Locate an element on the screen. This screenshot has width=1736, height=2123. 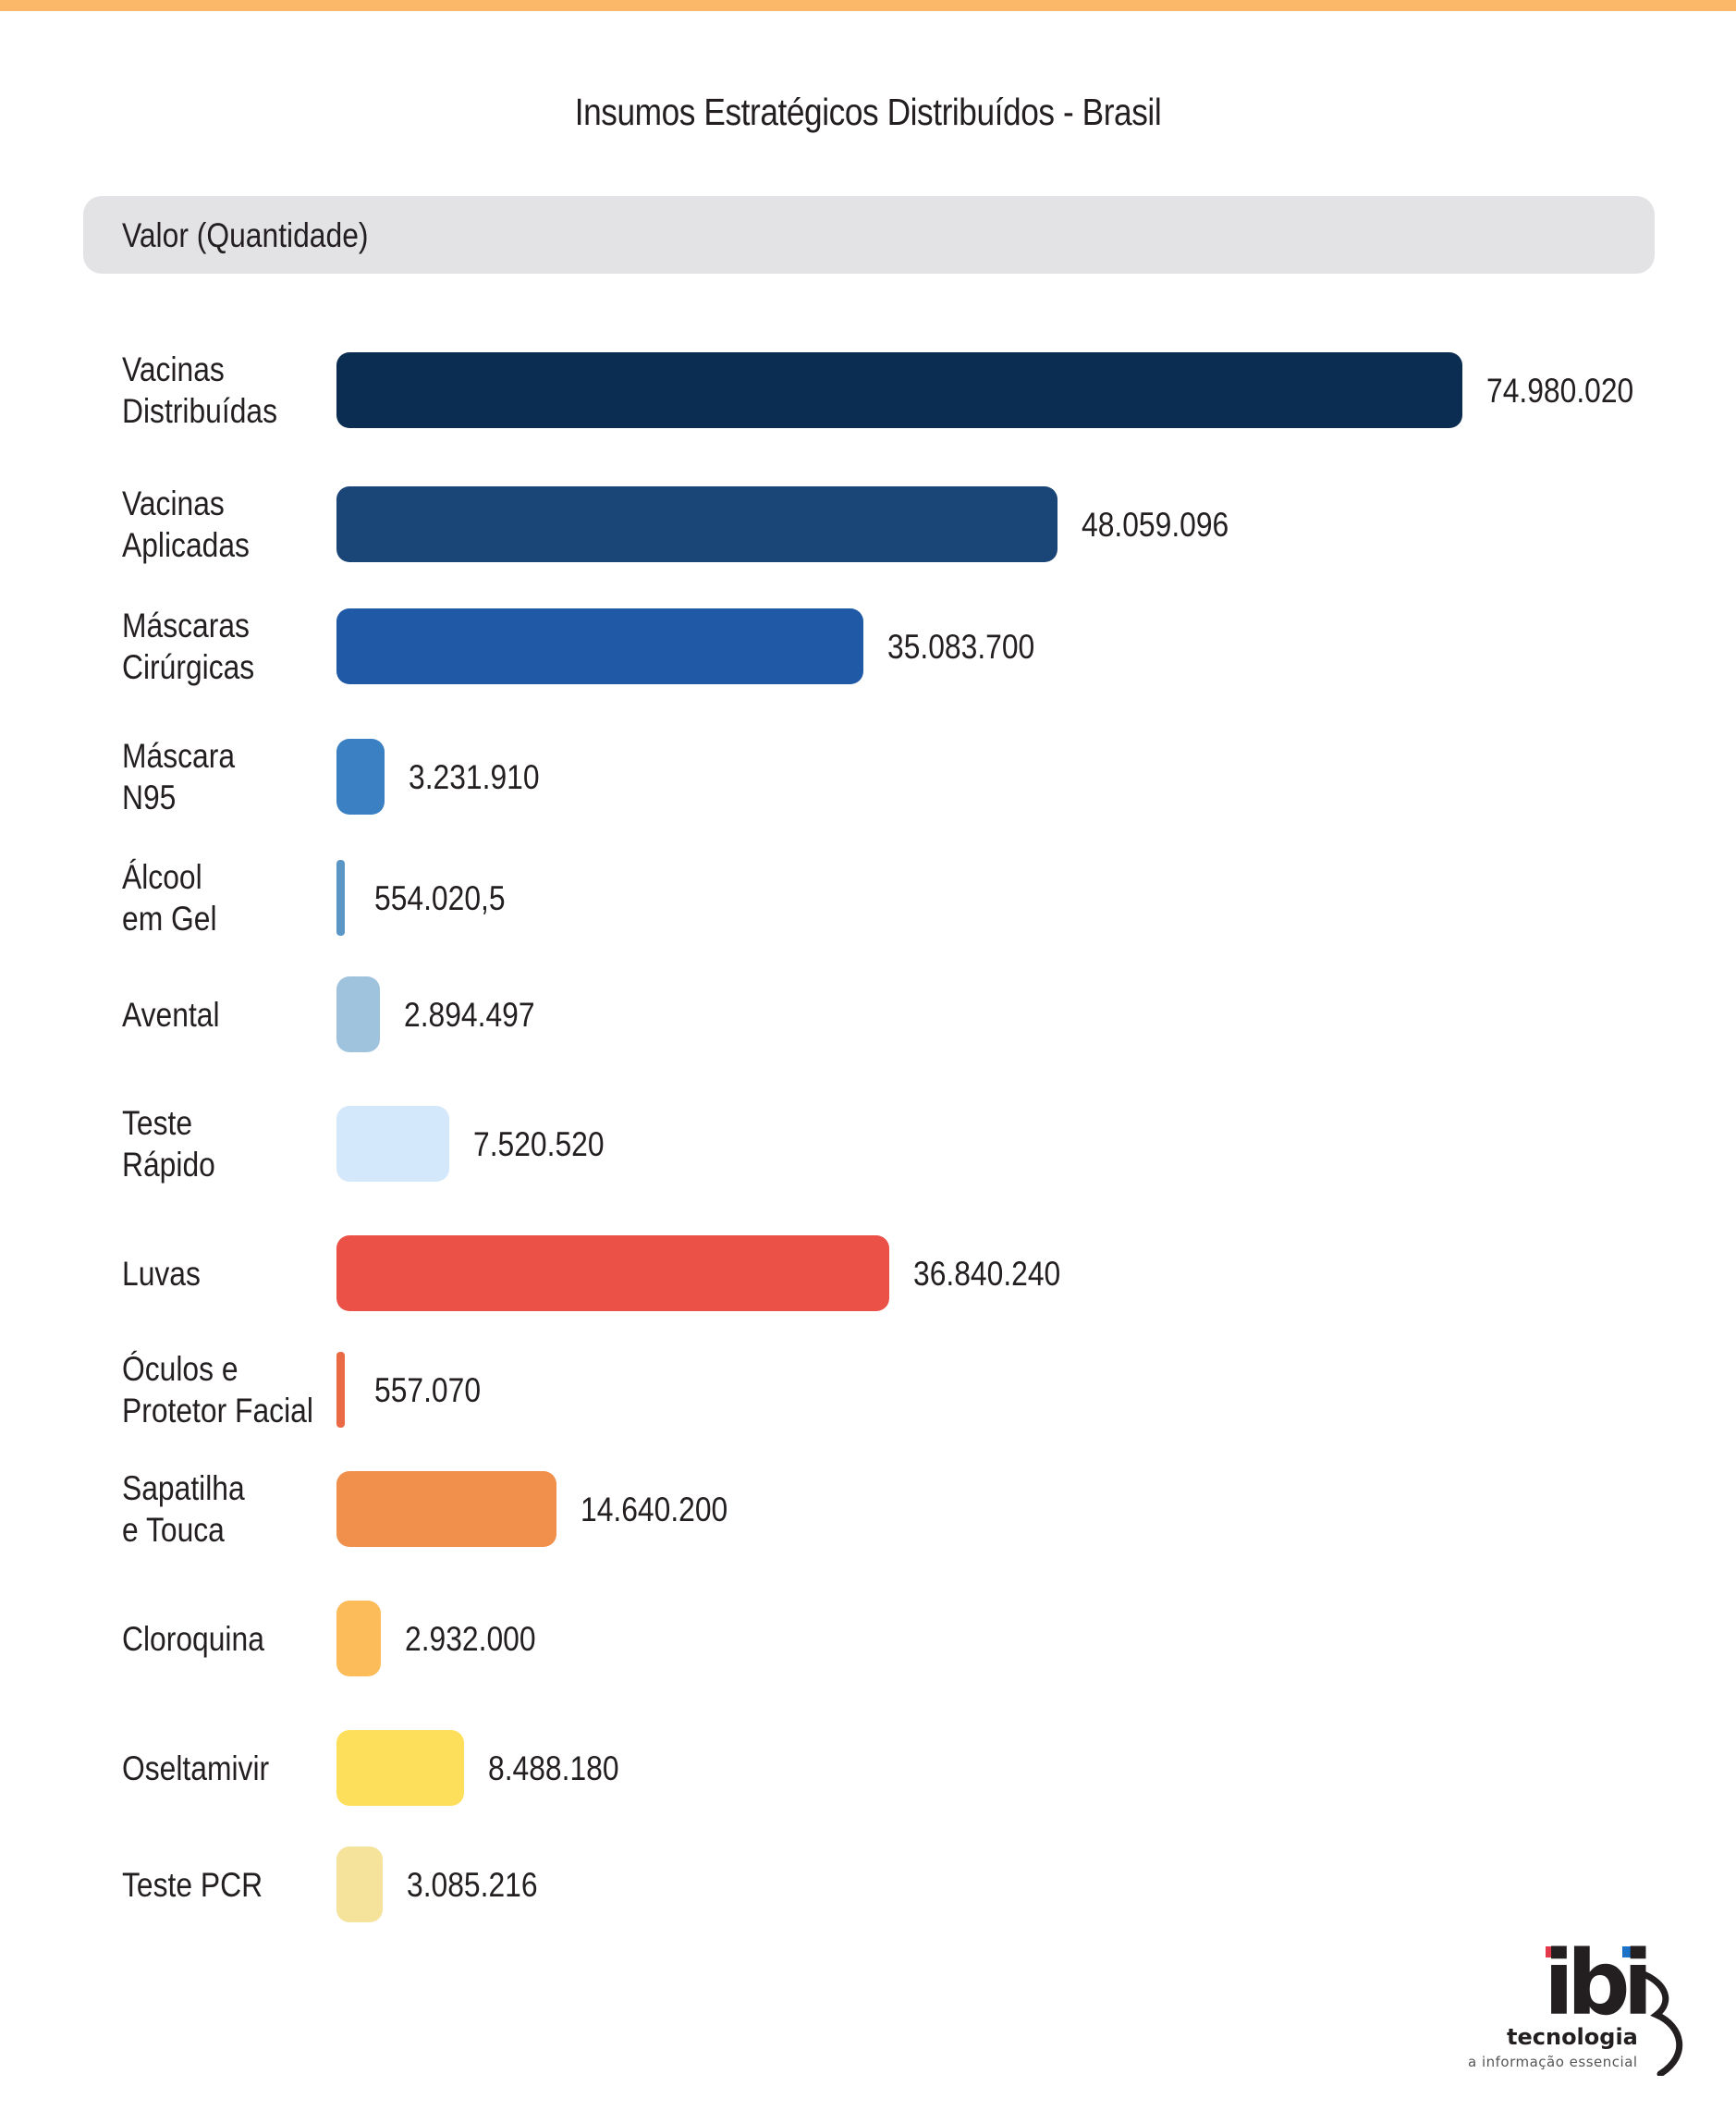
logo-tagline: a informação essencial is located at coordinates (1553, 2062).